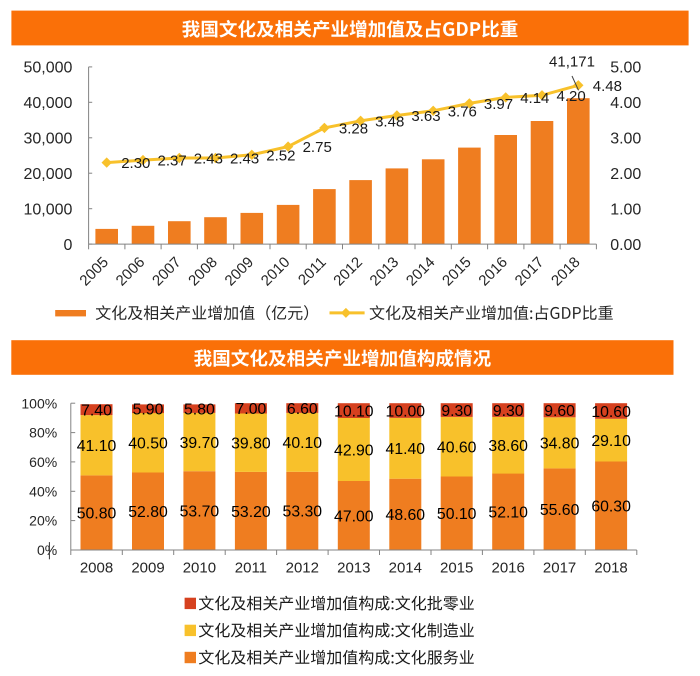 Image resolution: width=700 pixels, height=676 pixels. Describe the element at coordinates (611, 441) in the screenshot. I see `svg-text: 29.10` at that location.